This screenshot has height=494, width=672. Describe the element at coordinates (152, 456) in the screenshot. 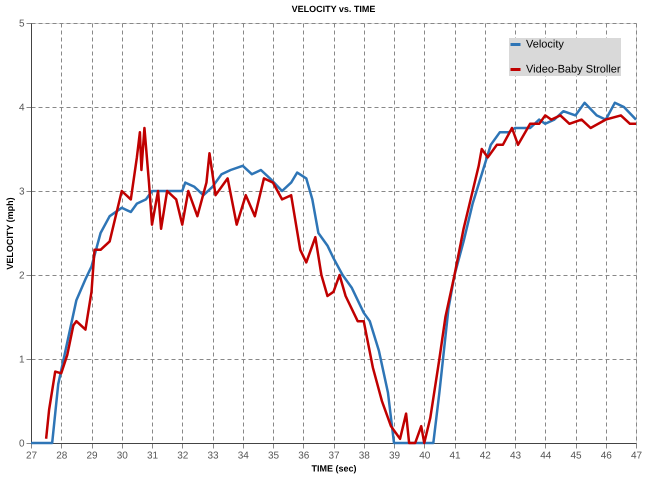

I see `x-tick-label: 31` at that location.